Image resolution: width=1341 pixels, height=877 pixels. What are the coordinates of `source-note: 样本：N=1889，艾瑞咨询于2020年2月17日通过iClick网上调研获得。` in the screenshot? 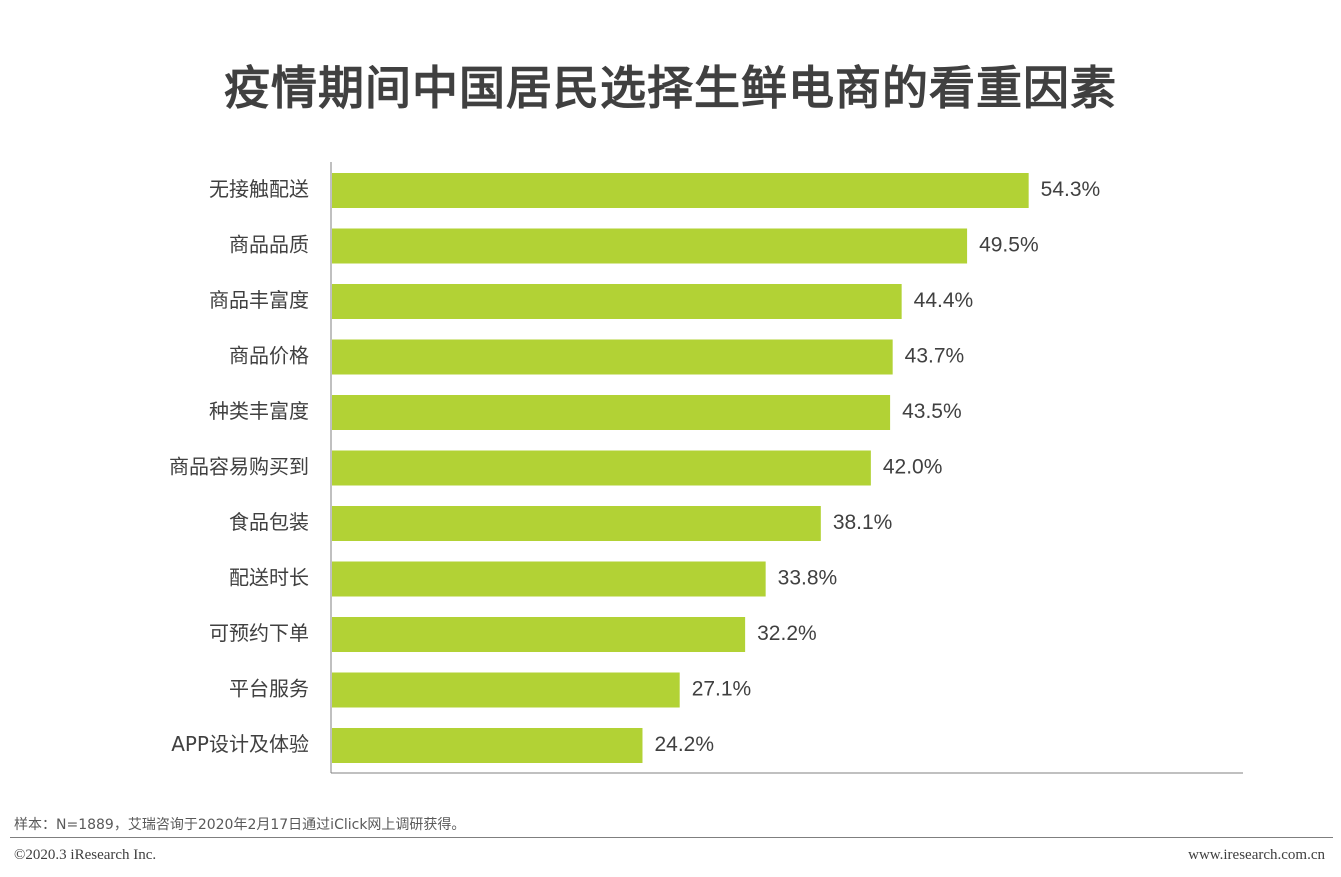 It's located at (240, 825).